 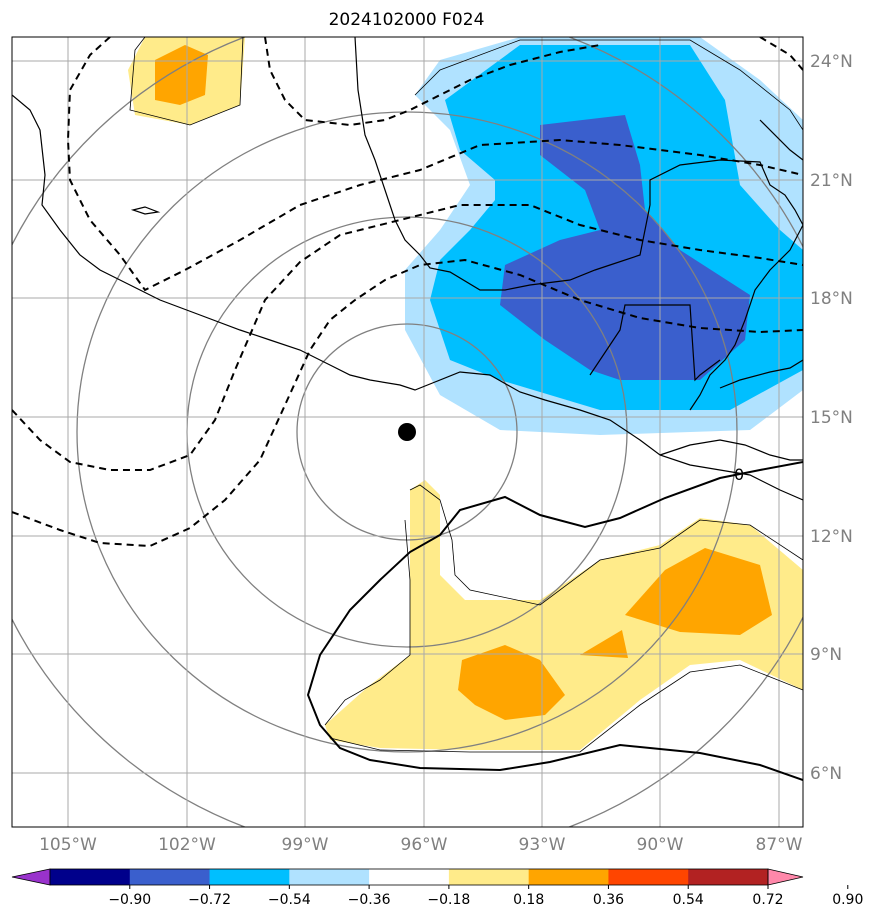 I want to click on storm-center-marker, so click(x=407, y=432).